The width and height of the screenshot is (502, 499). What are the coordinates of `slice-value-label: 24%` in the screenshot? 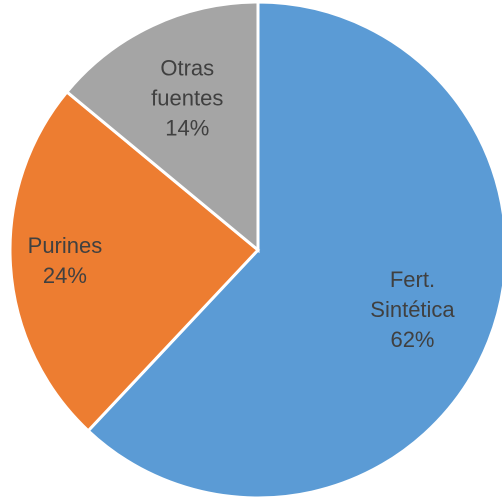 It's located at (65, 275).